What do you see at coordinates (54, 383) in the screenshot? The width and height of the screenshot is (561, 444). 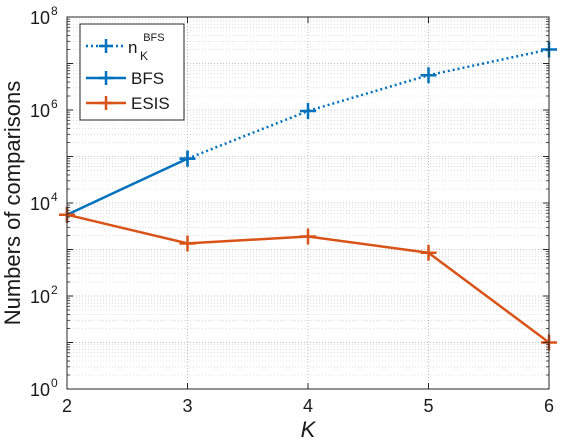 I see `y-tick-label-exponent: 0` at bounding box center [54, 383].